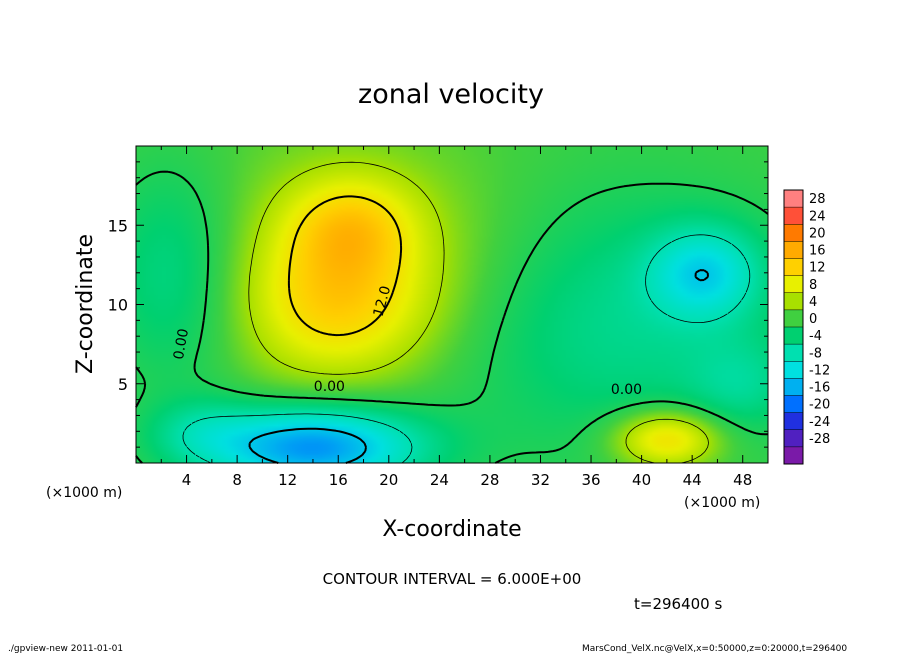 The width and height of the screenshot is (904, 654). What do you see at coordinates (817, 268) in the screenshot?
I see `colorbar-label: 12` at bounding box center [817, 268].